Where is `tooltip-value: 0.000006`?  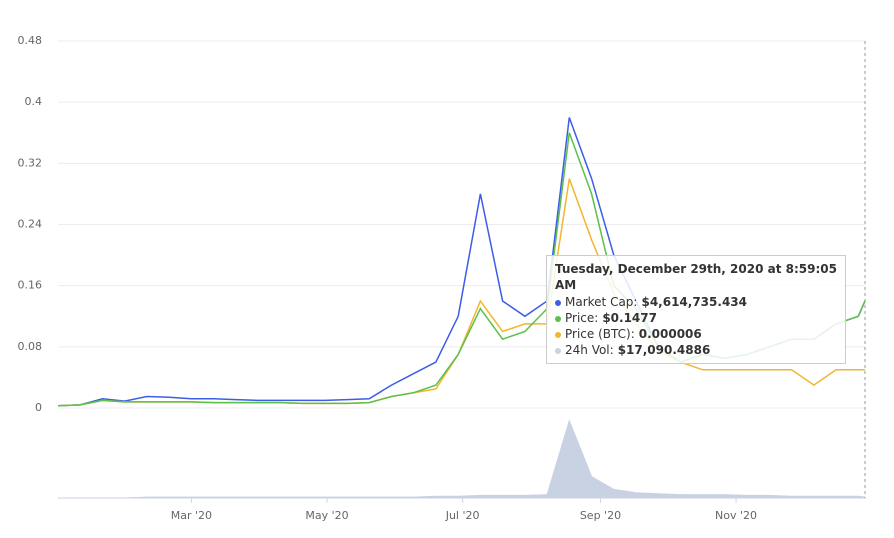 tooltip-value: 0.000006 is located at coordinates (670, 334).